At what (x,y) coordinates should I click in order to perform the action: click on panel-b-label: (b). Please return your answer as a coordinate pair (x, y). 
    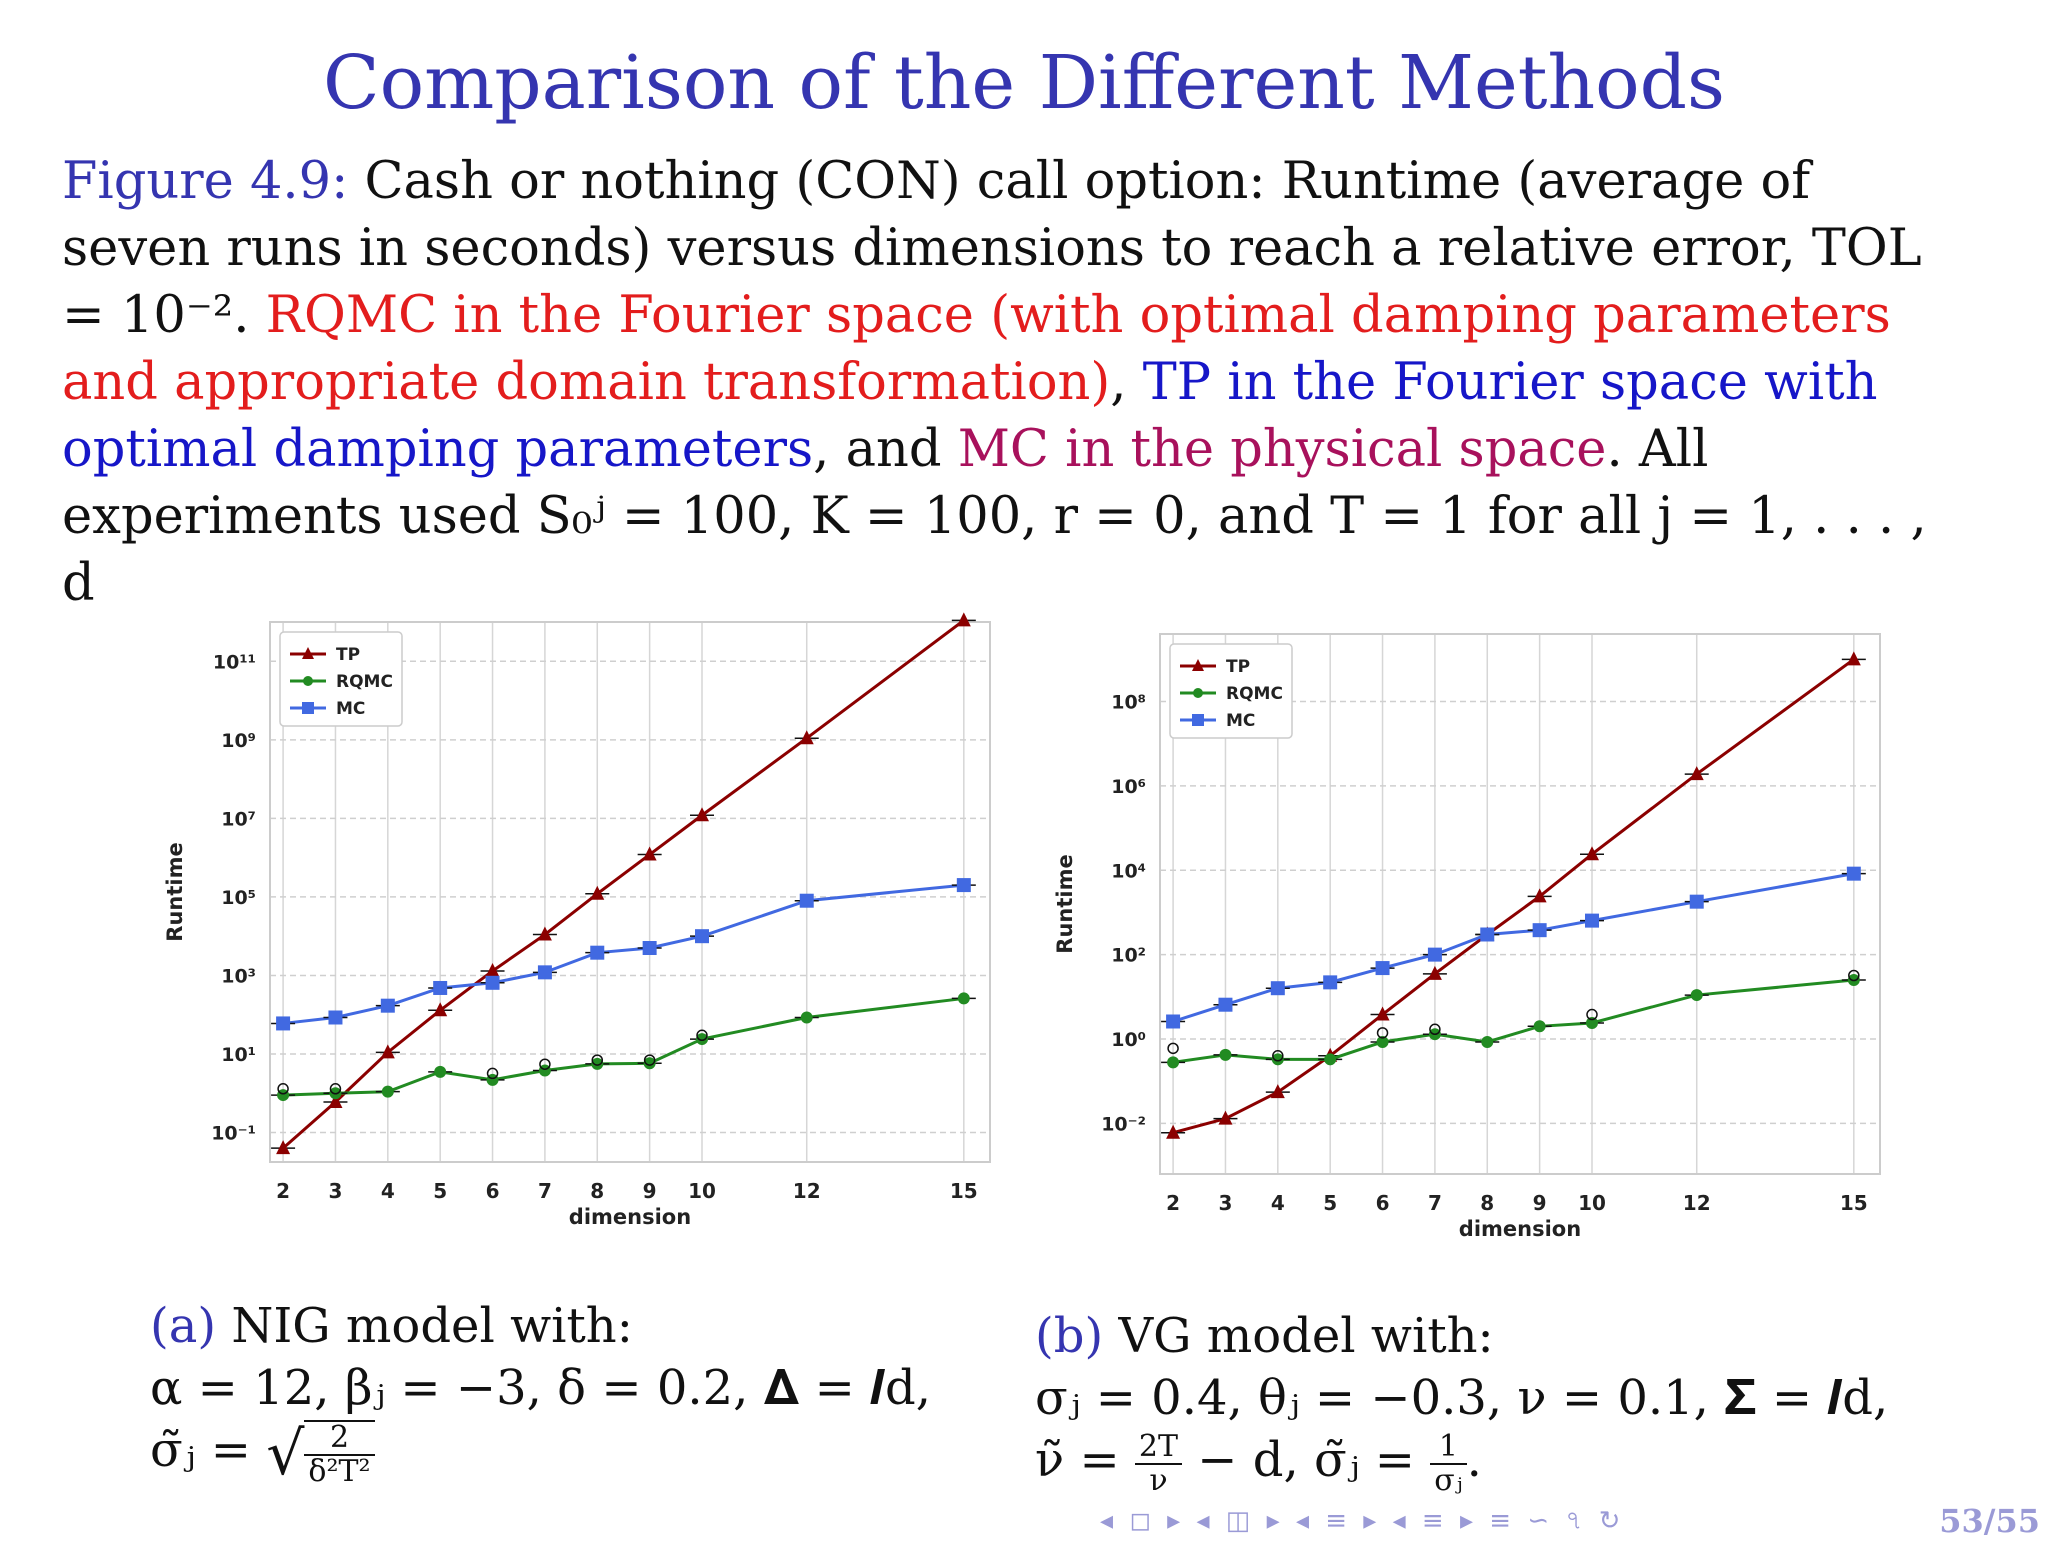
    Looking at the image, I should click on (1069, 1336).